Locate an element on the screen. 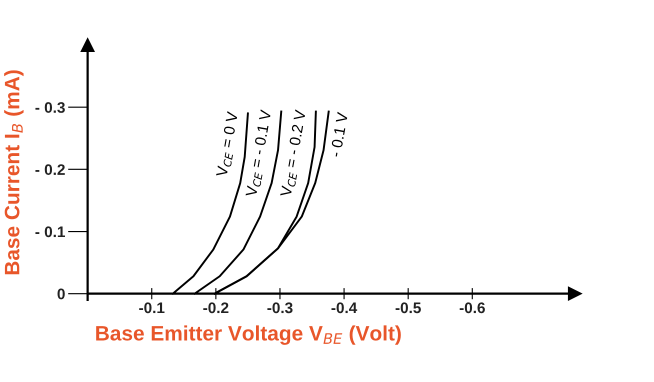 The width and height of the screenshot is (654, 382). y-tick-label: - 0.2 is located at coordinates (50, 170).